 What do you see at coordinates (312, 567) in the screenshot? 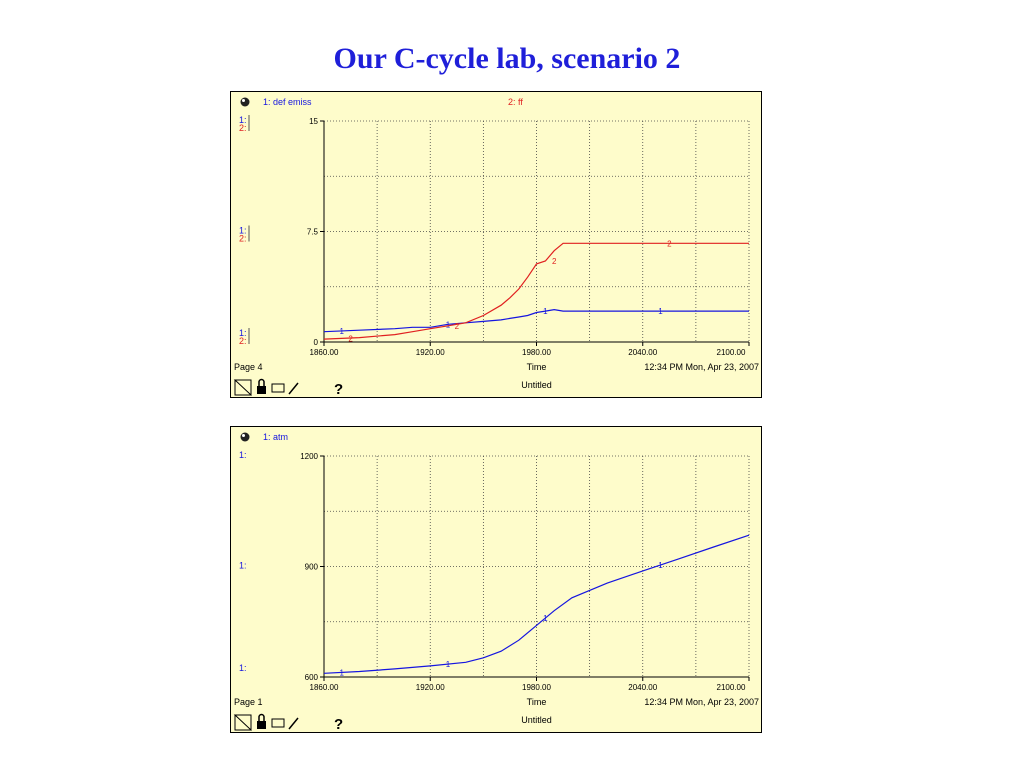
I see `y-tick-label-1: 900` at bounding box center [312, 567].